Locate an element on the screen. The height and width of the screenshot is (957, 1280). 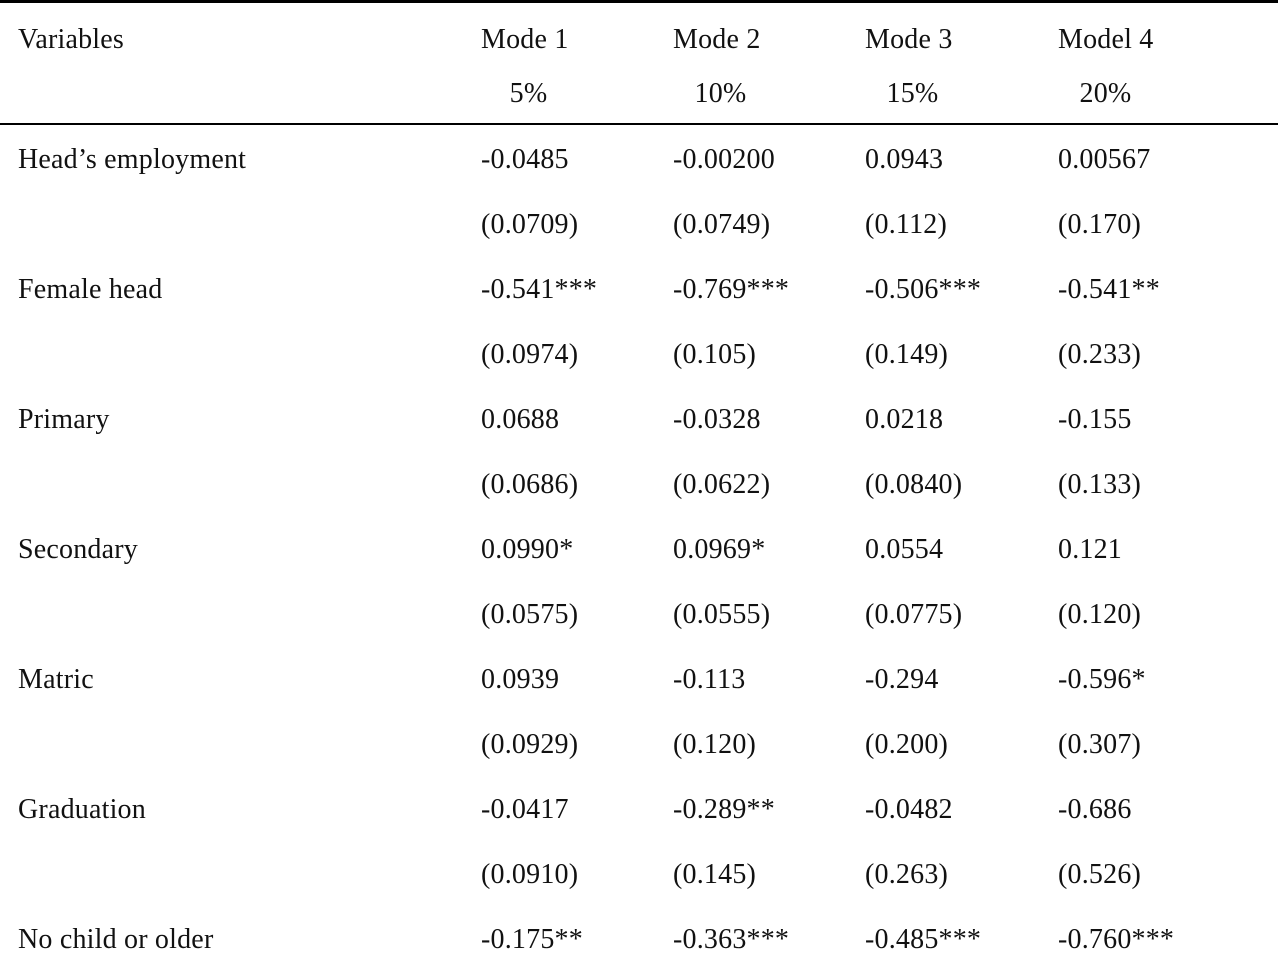
coefficient-cell: 0.0943 is located at coordinates (904, 159).